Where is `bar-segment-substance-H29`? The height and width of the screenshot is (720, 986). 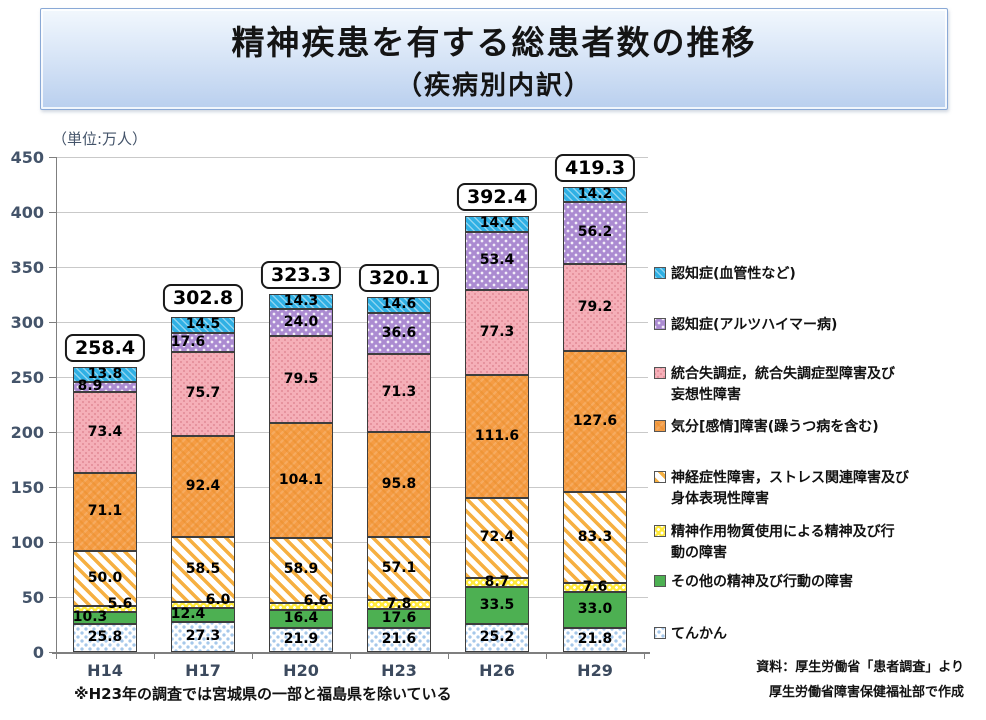 bar-segment-substance-H29 is located at coordinates (595, 587).